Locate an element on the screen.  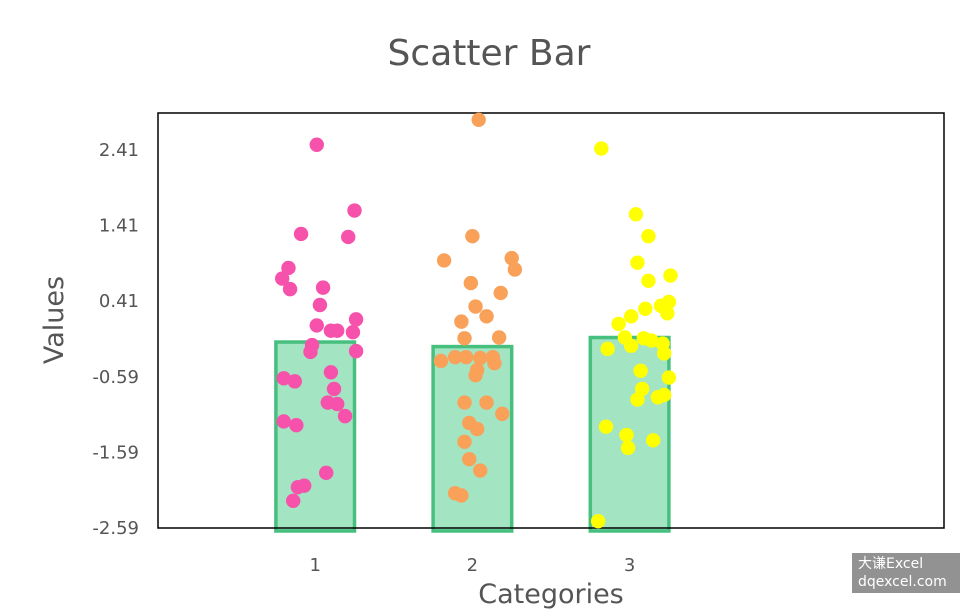
watermark-line-2: dqexcel.com is located at coordinates (902, 582).